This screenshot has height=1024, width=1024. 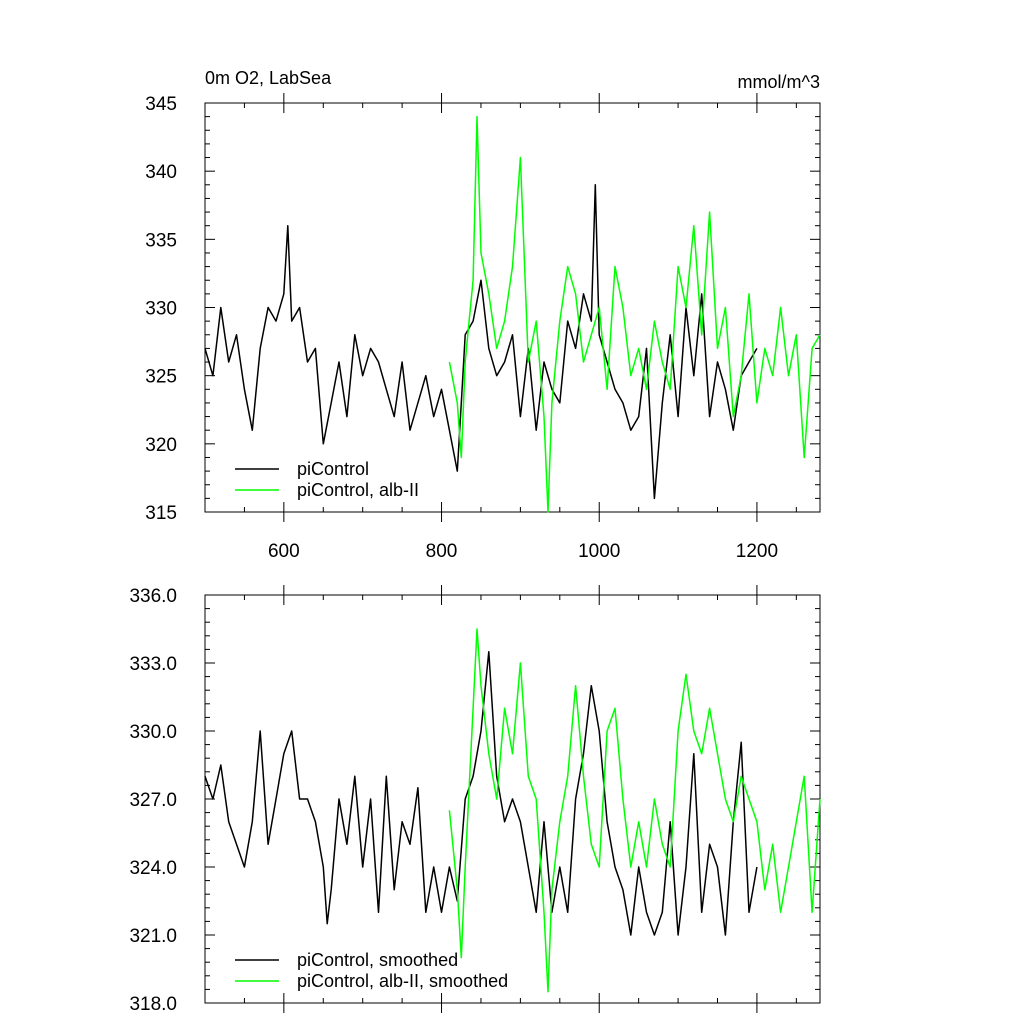 What do you see at coordinates (153, 868) in the screenshot?
I see `y-tick-label: 324.0` at bounding box center [153, 868].